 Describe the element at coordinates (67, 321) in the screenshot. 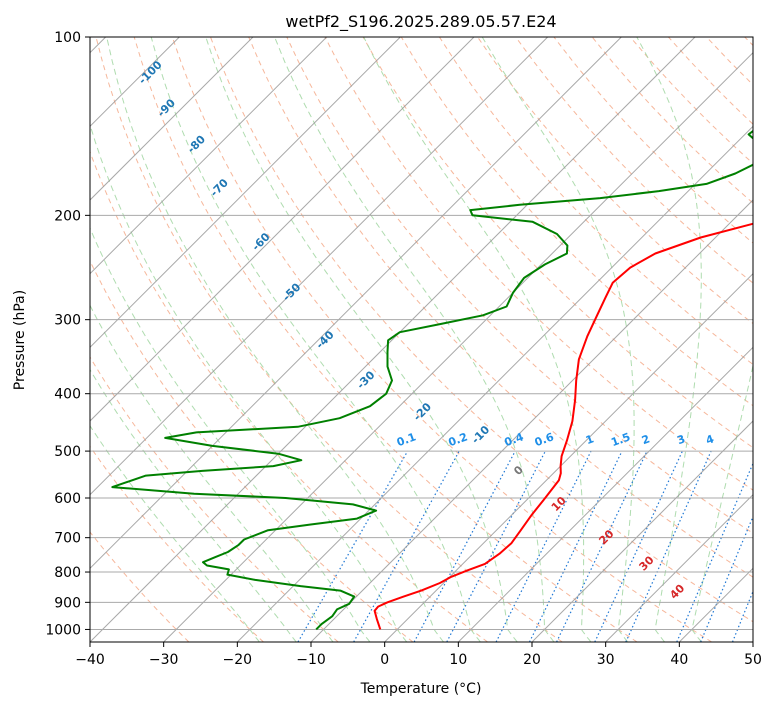

I see `y-tick-label: 300` at that location.